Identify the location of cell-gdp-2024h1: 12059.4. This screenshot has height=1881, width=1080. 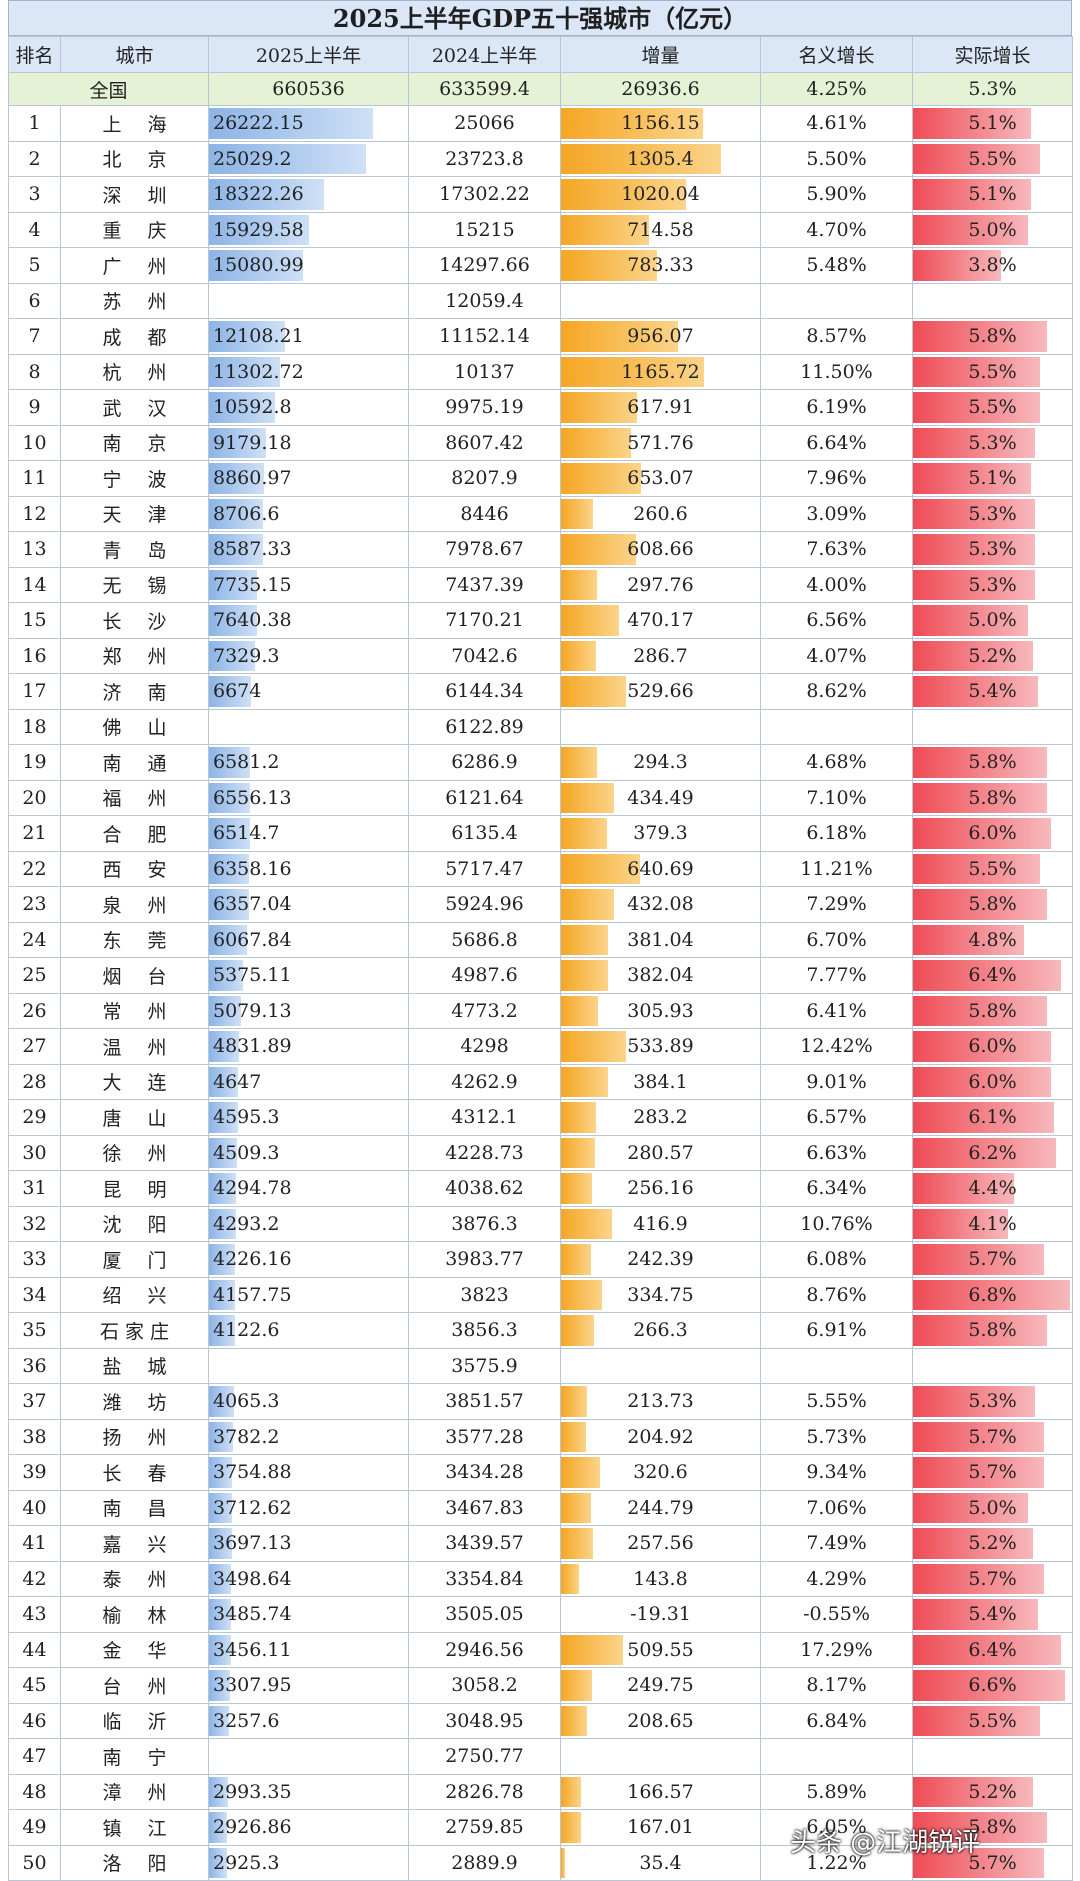
(484, 300).